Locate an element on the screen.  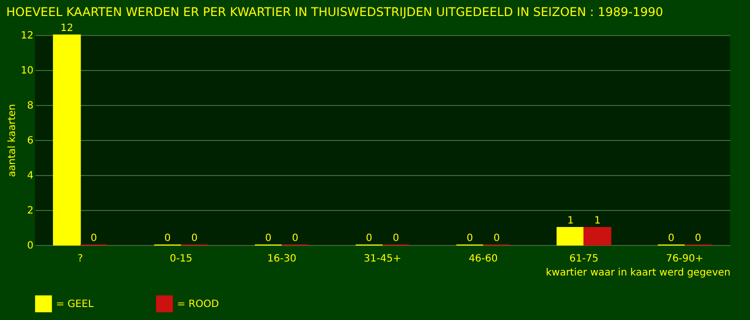
y-tick-label: 8 is located at coordinates (30, 106).